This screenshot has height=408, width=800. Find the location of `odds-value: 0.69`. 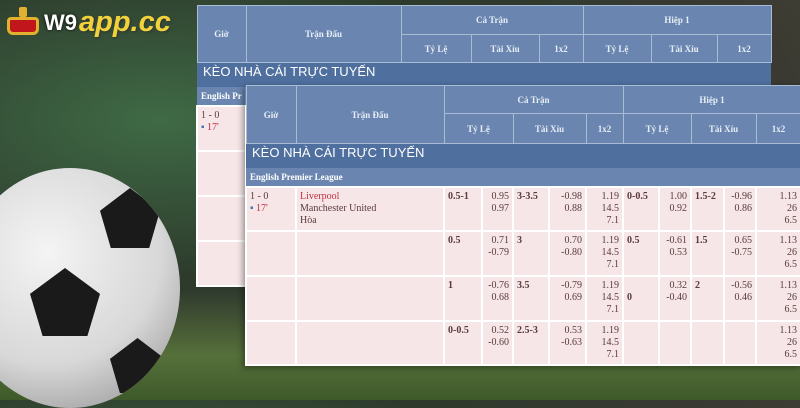

odds-value: 0.69 is located at coordinates (573, 297).